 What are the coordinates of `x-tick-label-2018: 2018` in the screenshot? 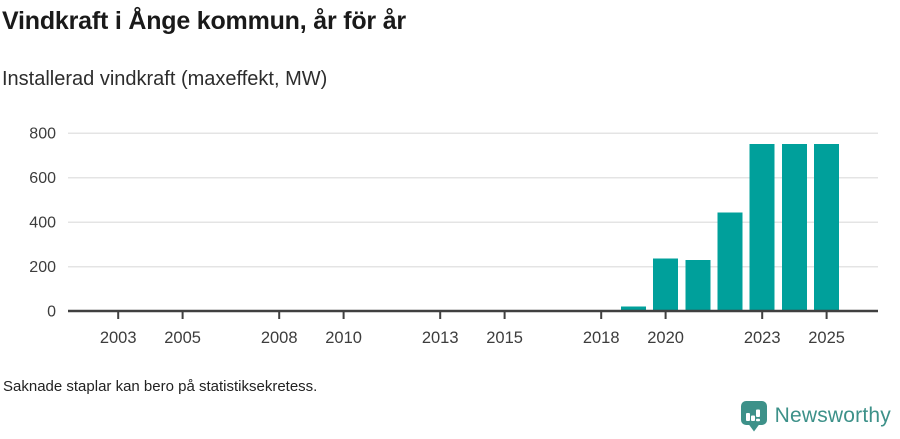 It's located at (601, 338).